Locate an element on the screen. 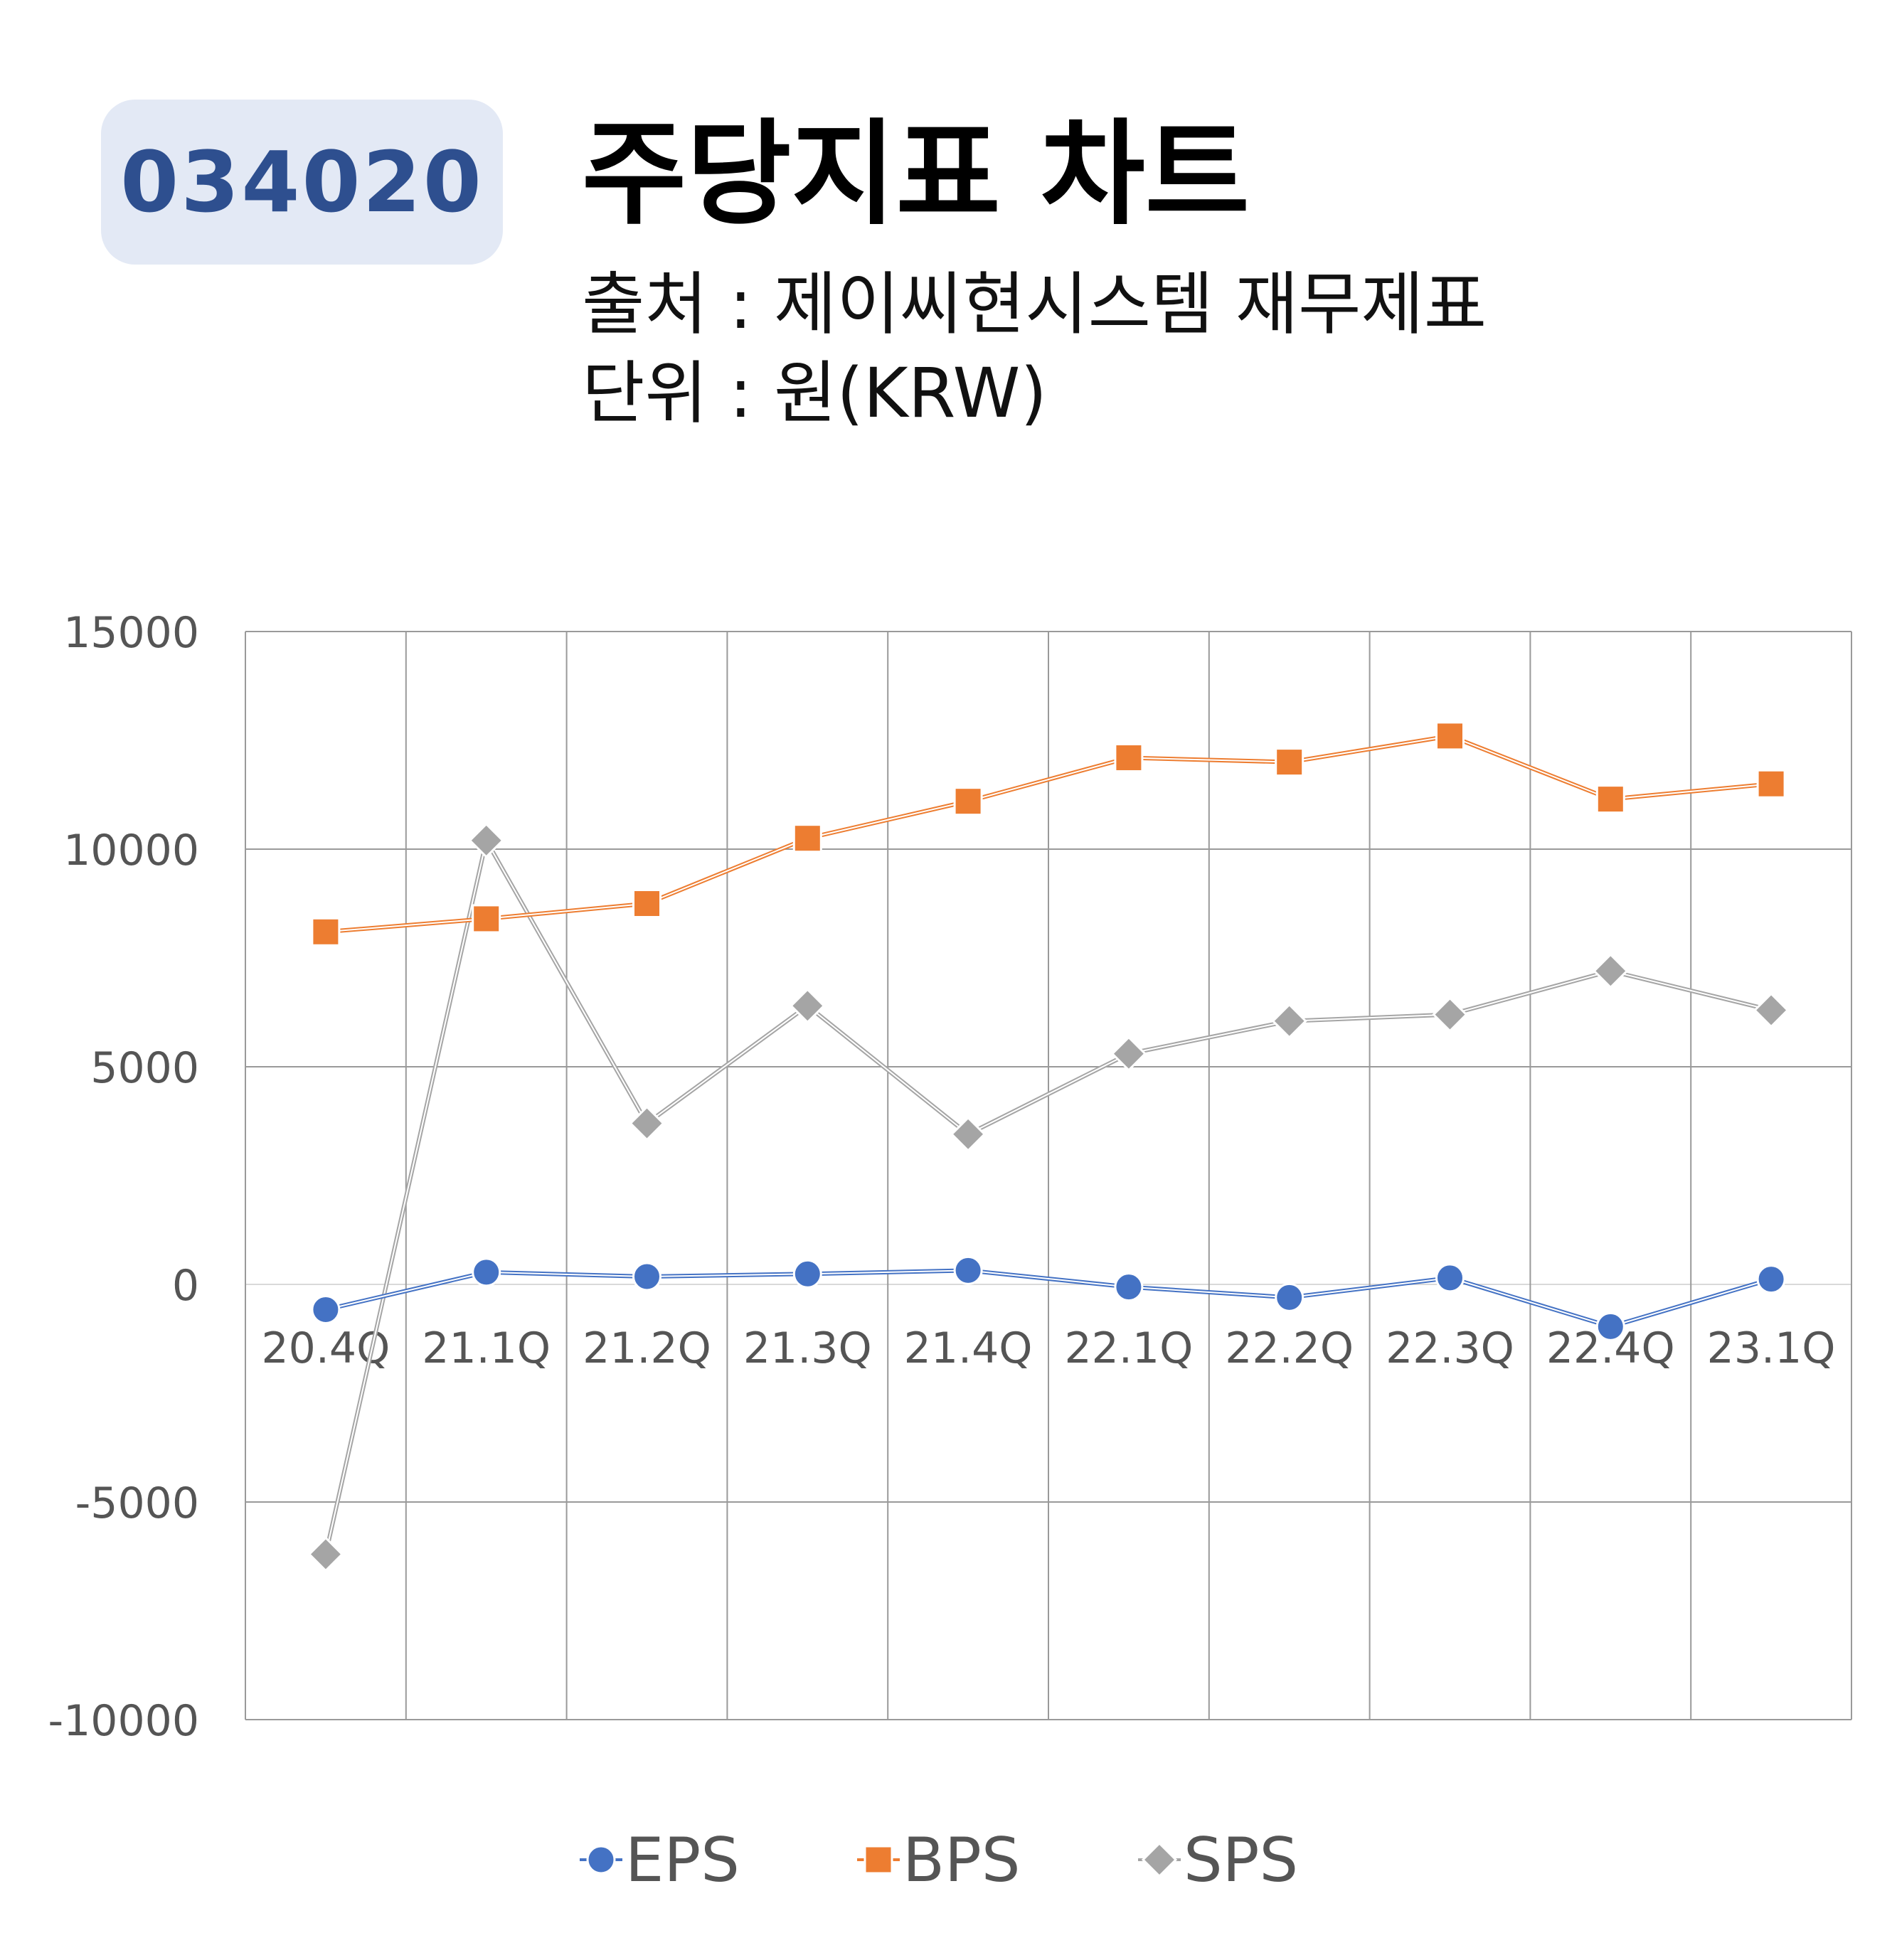 Image resolution: width=1897 pixels, height=1960 pixels. x-tick-label: 21.2Q is located at coordinates (647, 1348).